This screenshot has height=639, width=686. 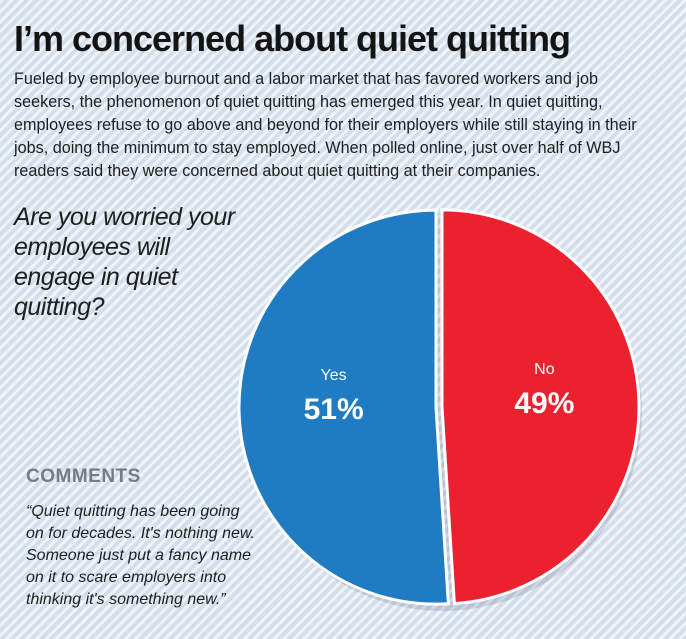 What do you see at coordinates (334, 409) in the screenshot?
I see `slice-value-yes: 51%` at bounding box center [334, 409].